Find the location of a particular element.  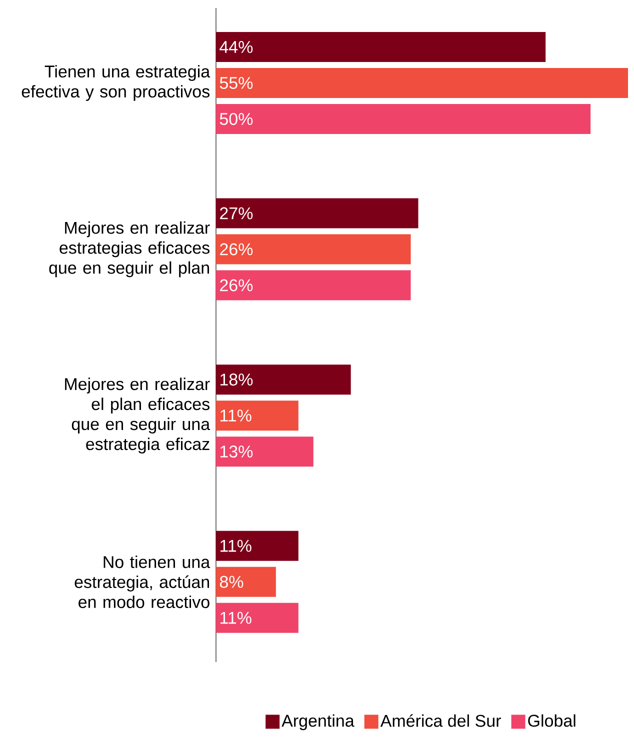

data-label: 27% is located at coordinates (236, 213).